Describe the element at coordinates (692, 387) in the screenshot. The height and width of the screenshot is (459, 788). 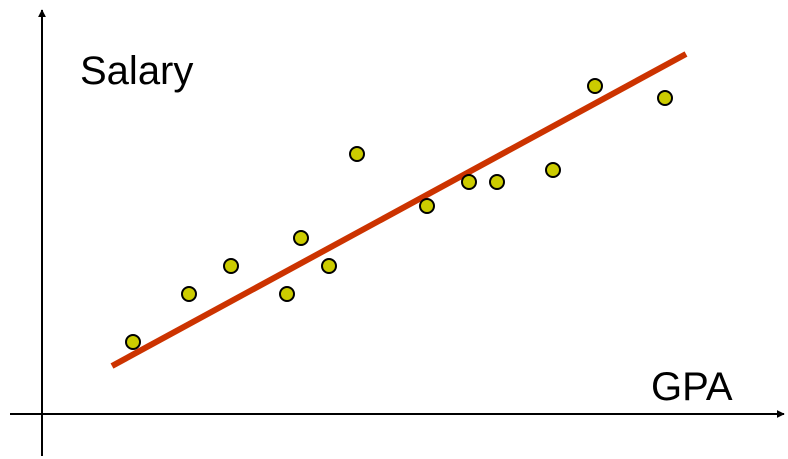
I see `x-axis-label: GPA` at that location.